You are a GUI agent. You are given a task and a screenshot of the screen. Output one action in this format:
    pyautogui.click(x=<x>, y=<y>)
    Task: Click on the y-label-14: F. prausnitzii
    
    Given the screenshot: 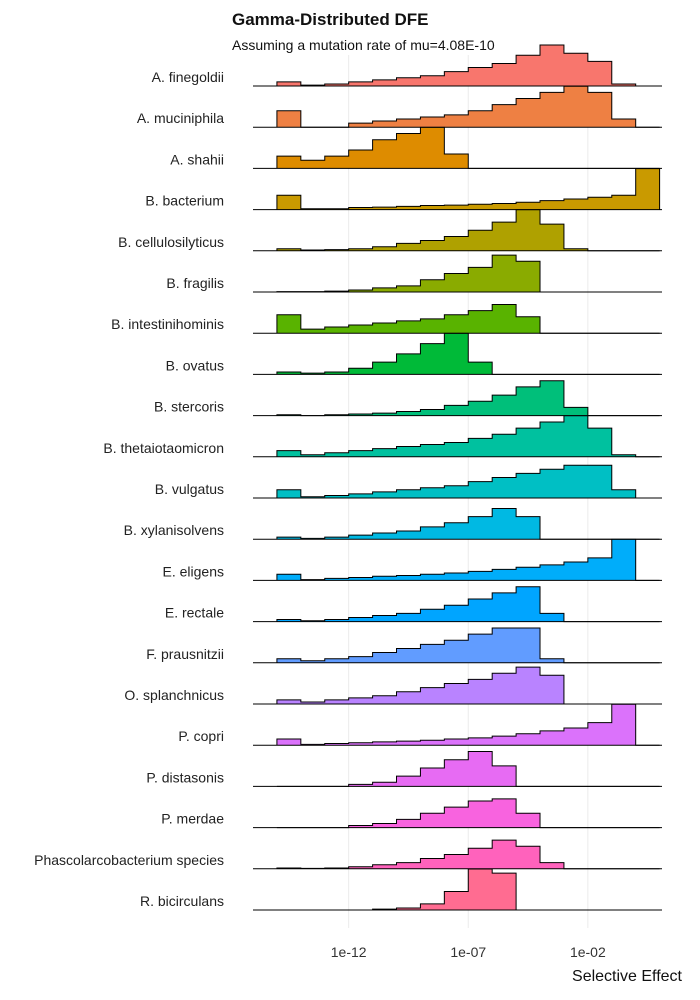 What is the action you would take?
    pyautogui.click(x=185, y=654)
    